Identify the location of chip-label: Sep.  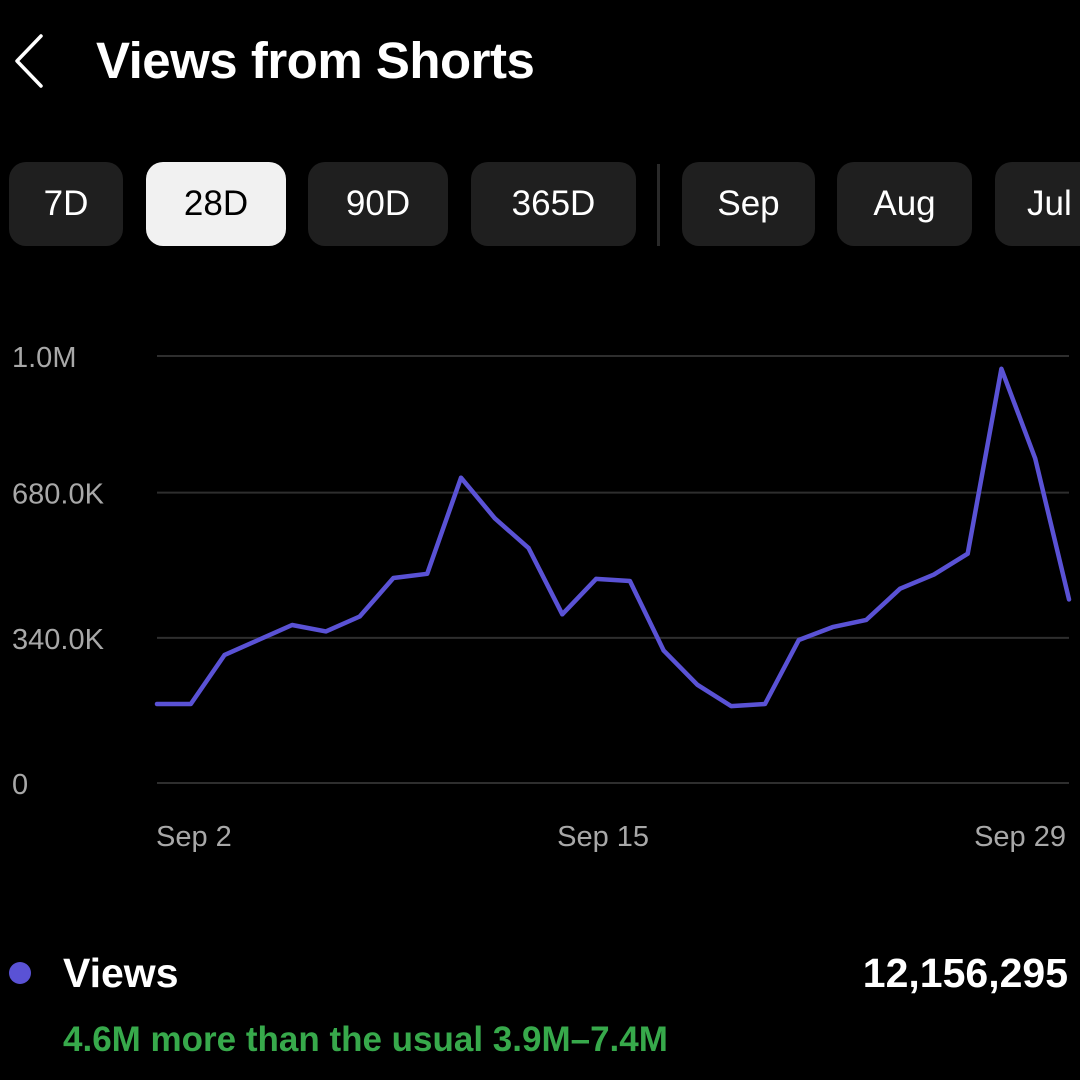
(748, 203).